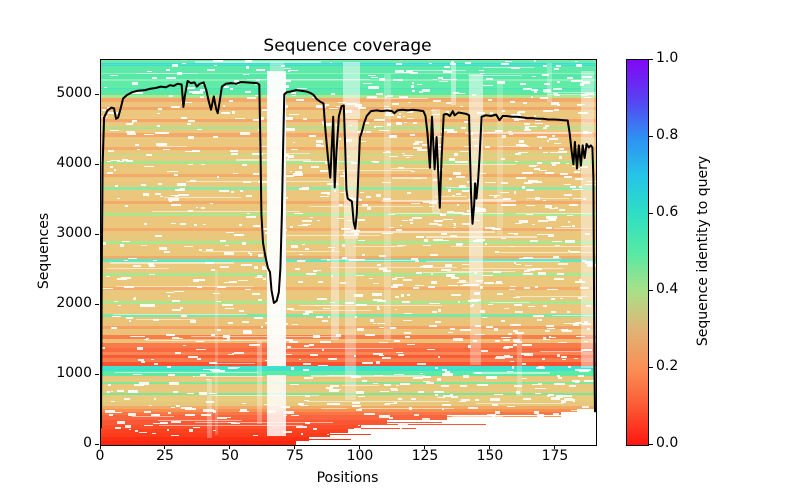 The height and width of the screenshot is (500, 800). What do you see at coordinates (87, 443) in the screenshot?
I see `y-tick-label: 0` at bounding box center [87, 443].